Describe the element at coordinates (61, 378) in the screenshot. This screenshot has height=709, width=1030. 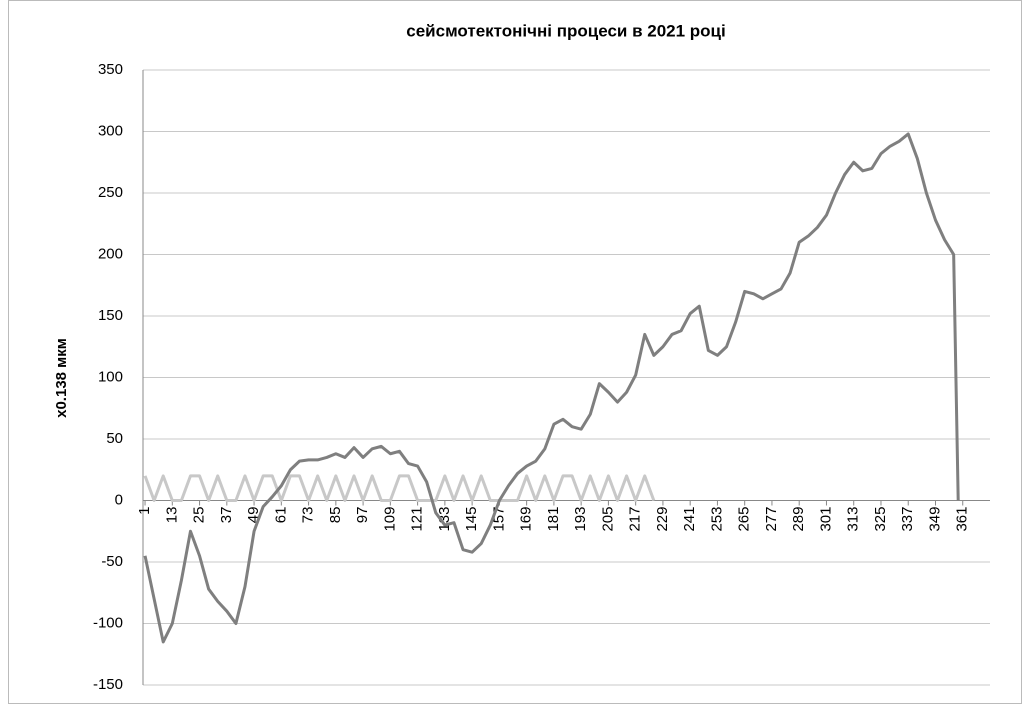
I see `y-axis-label: x0.138 мкм` at that location.